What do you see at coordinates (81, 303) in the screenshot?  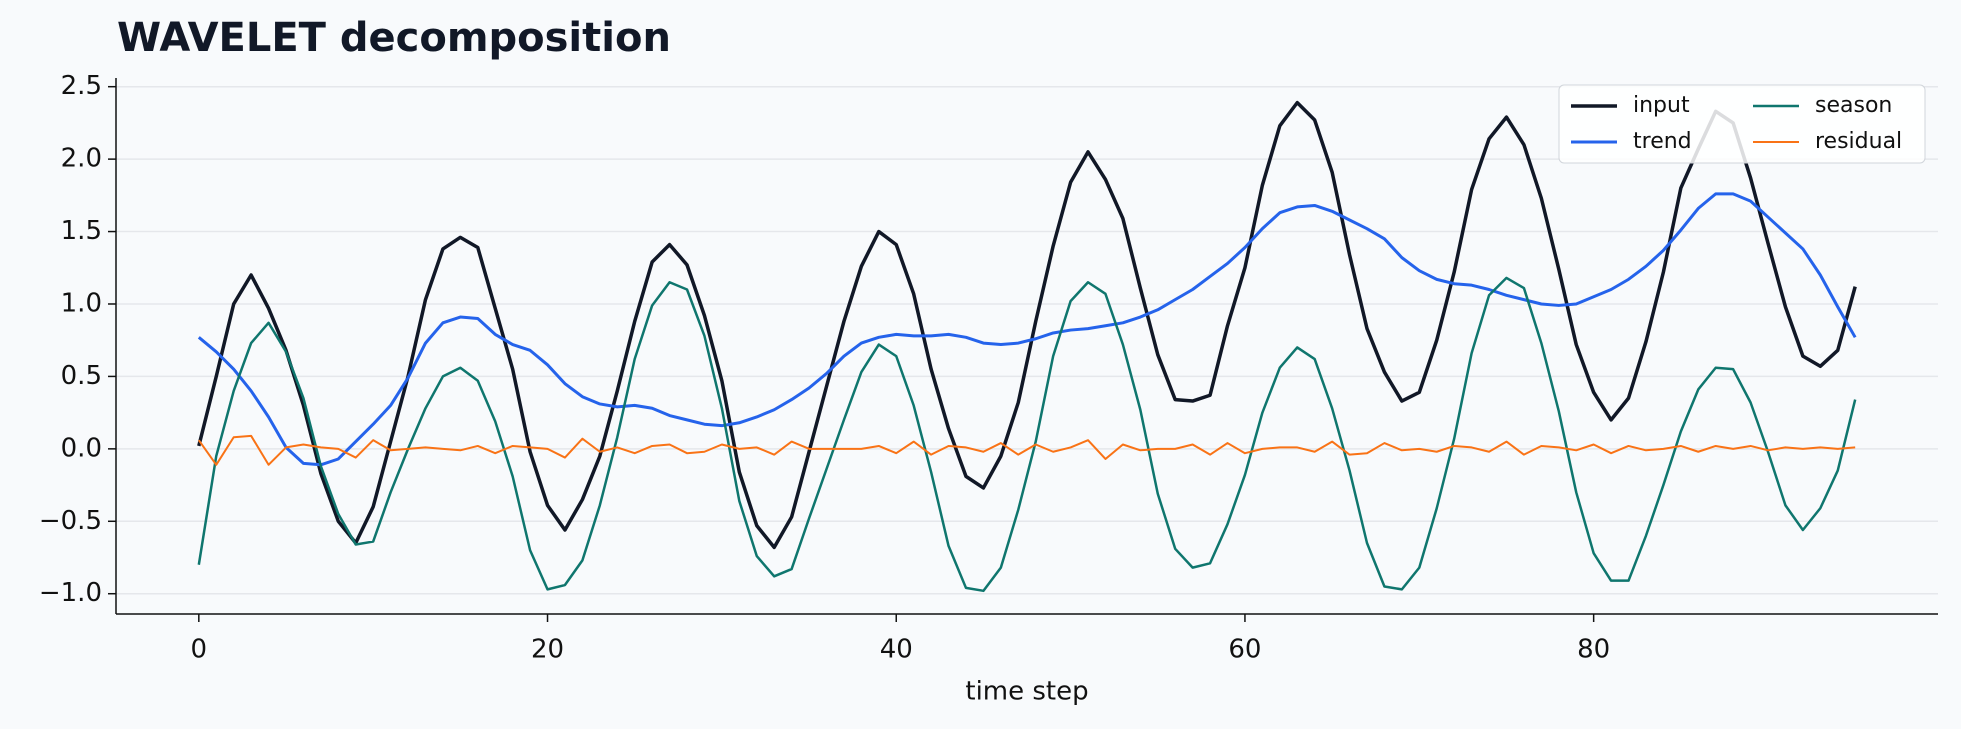 I see `y-tick-label: 1.0` at bounding box center [81, 303].